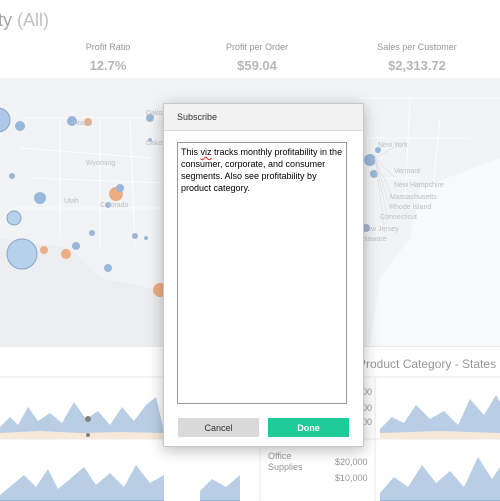  What do you see at coordinates (6, 20) in the screenshot?
I see `dashboard-title-text: ty` at bounding box center [6, 20].